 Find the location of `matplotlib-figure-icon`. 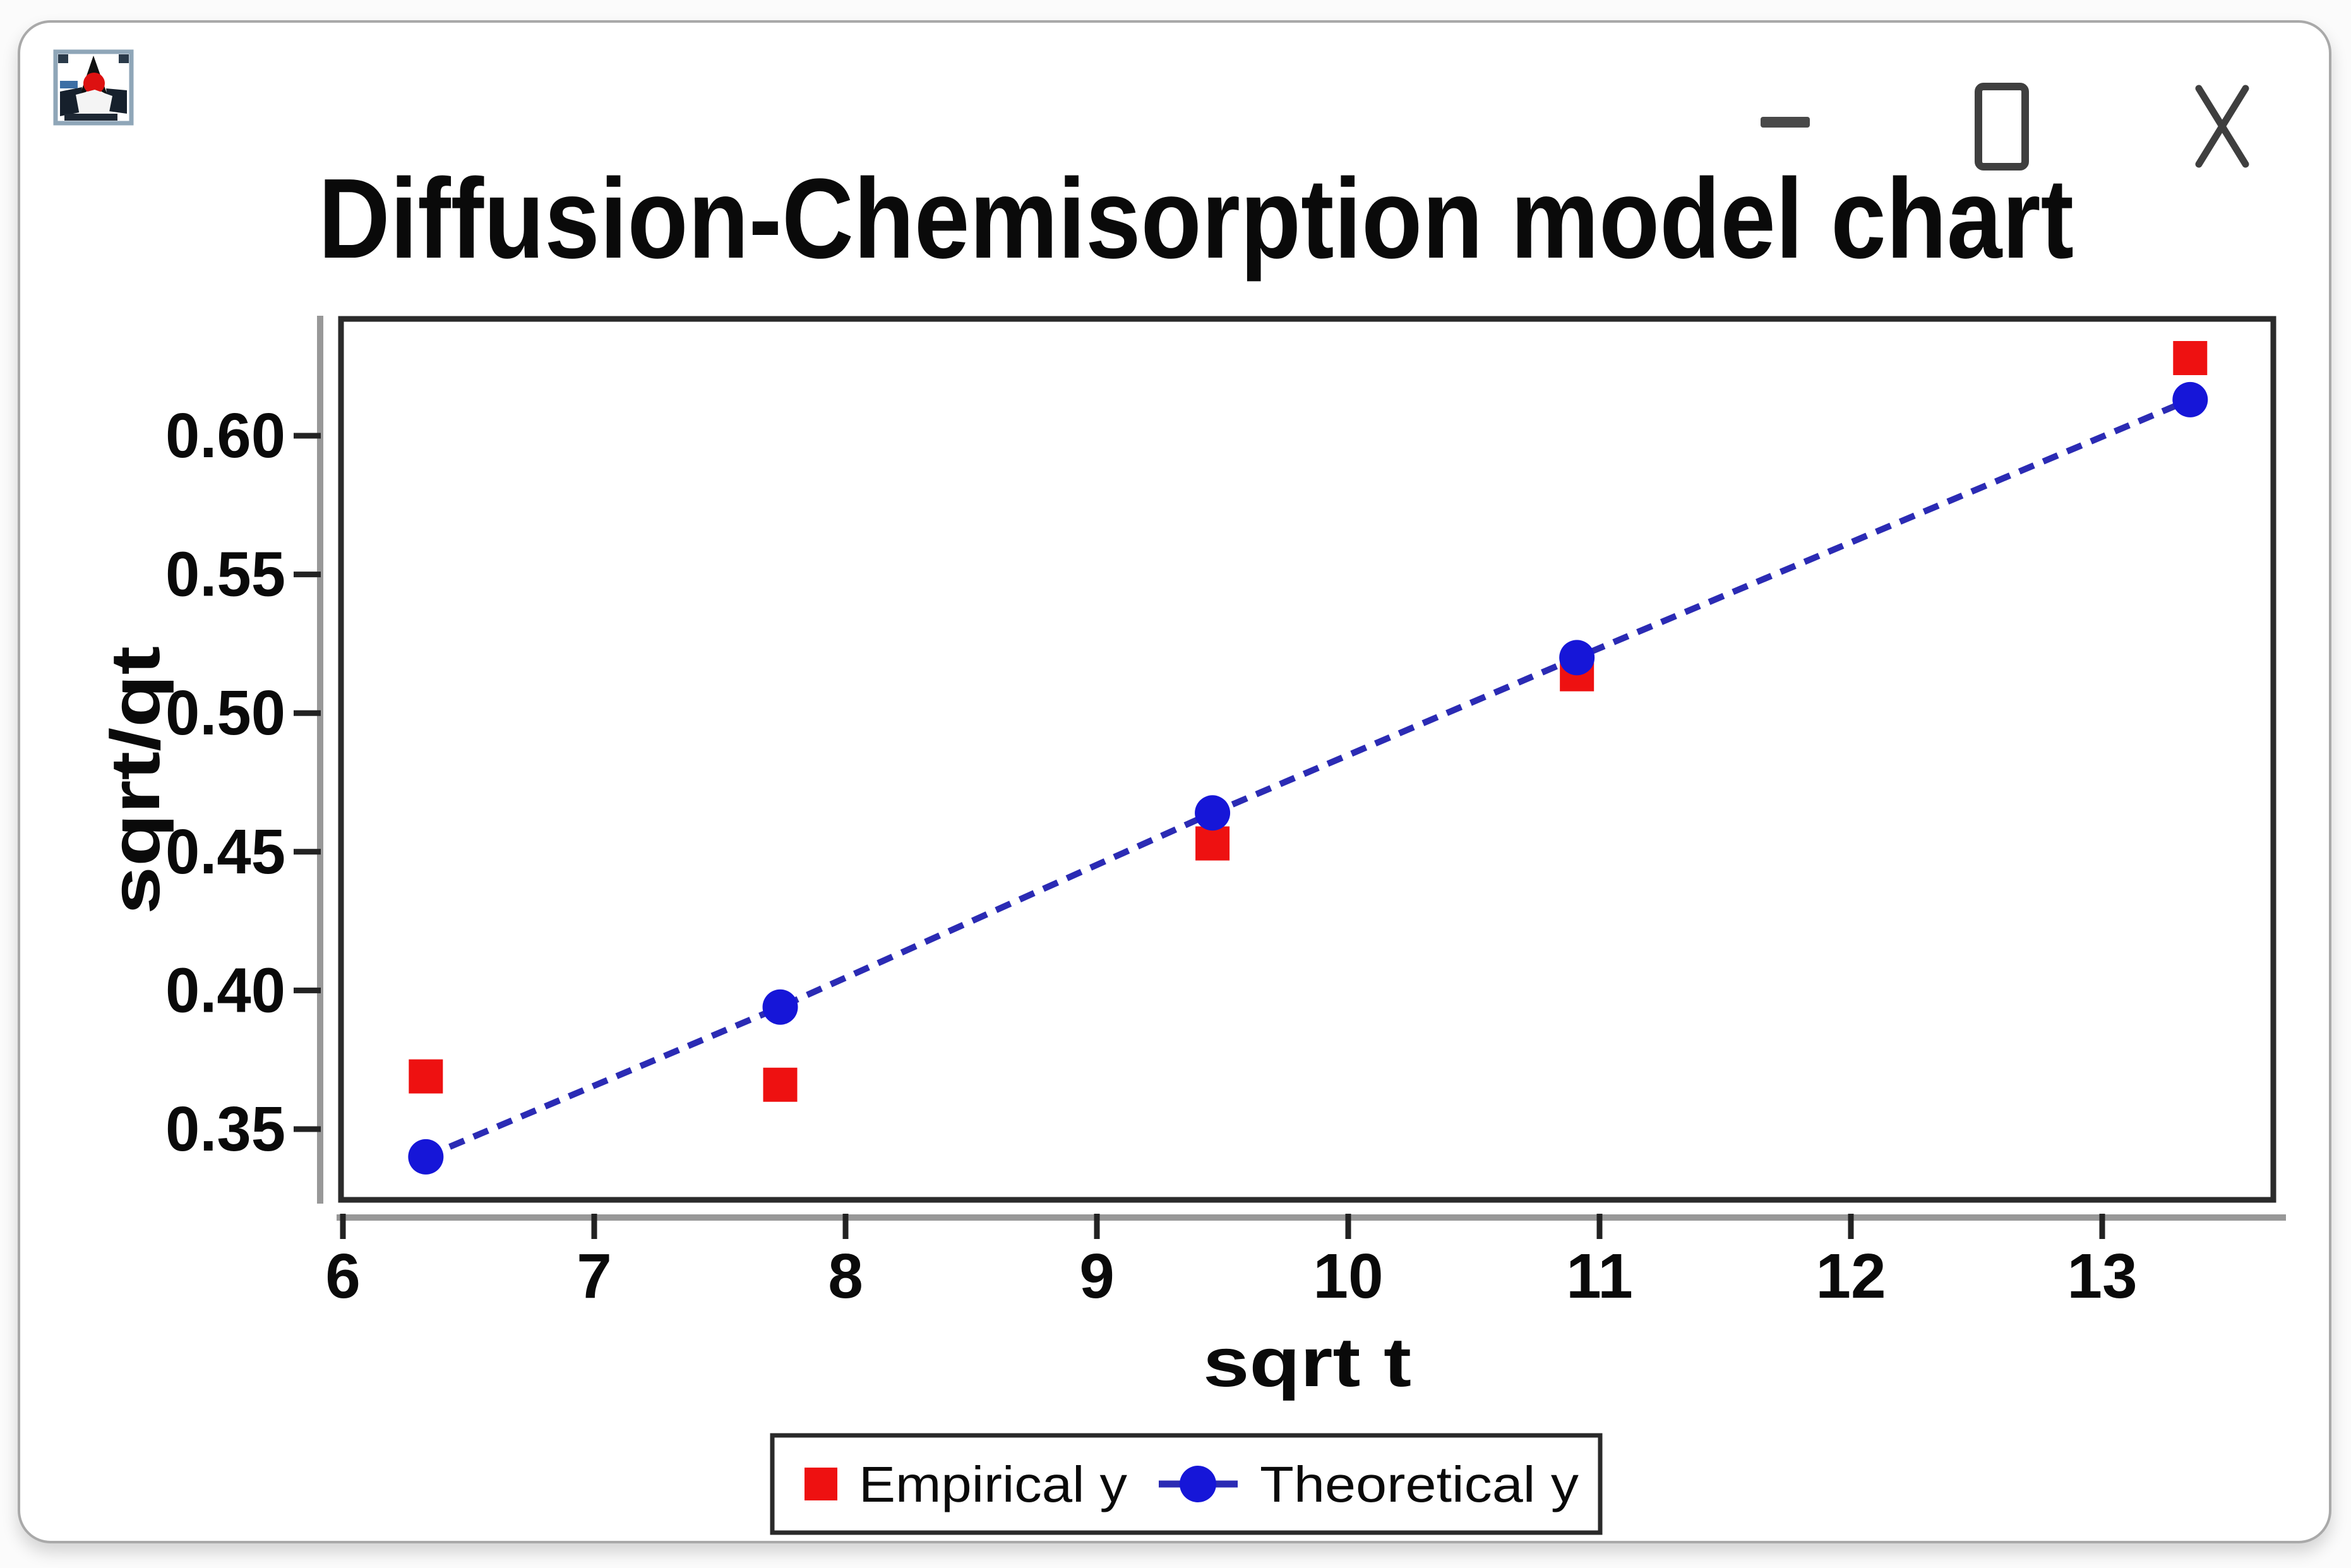

matplotlib-figure-icon is located at coordinates (93, 88).